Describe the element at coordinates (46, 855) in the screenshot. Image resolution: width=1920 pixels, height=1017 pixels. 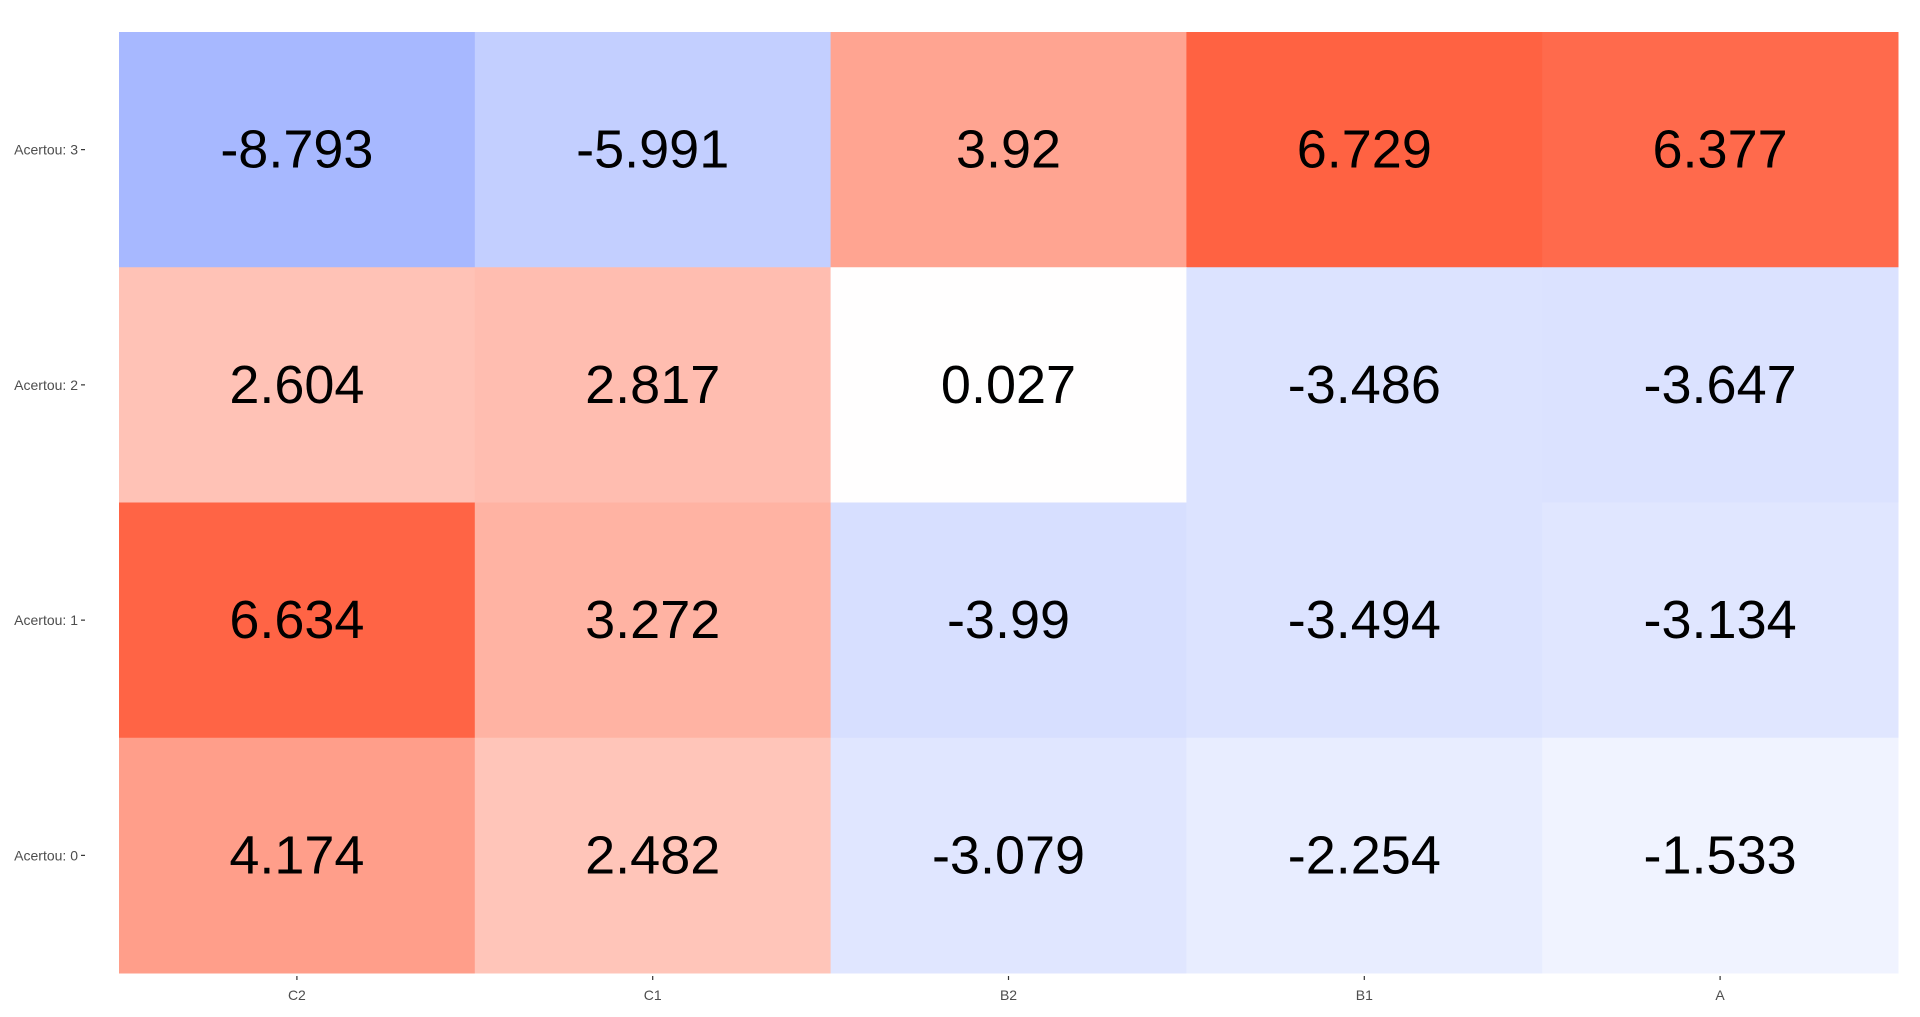
I see `y-tick-label: Acertou: 0` at that location.